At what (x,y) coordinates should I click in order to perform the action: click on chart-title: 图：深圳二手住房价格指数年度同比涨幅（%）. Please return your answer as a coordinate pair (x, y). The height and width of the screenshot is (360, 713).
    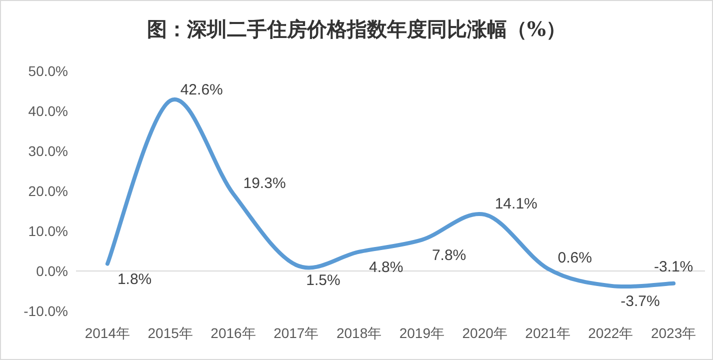
    Looking at the image, I should click on (356, 29).